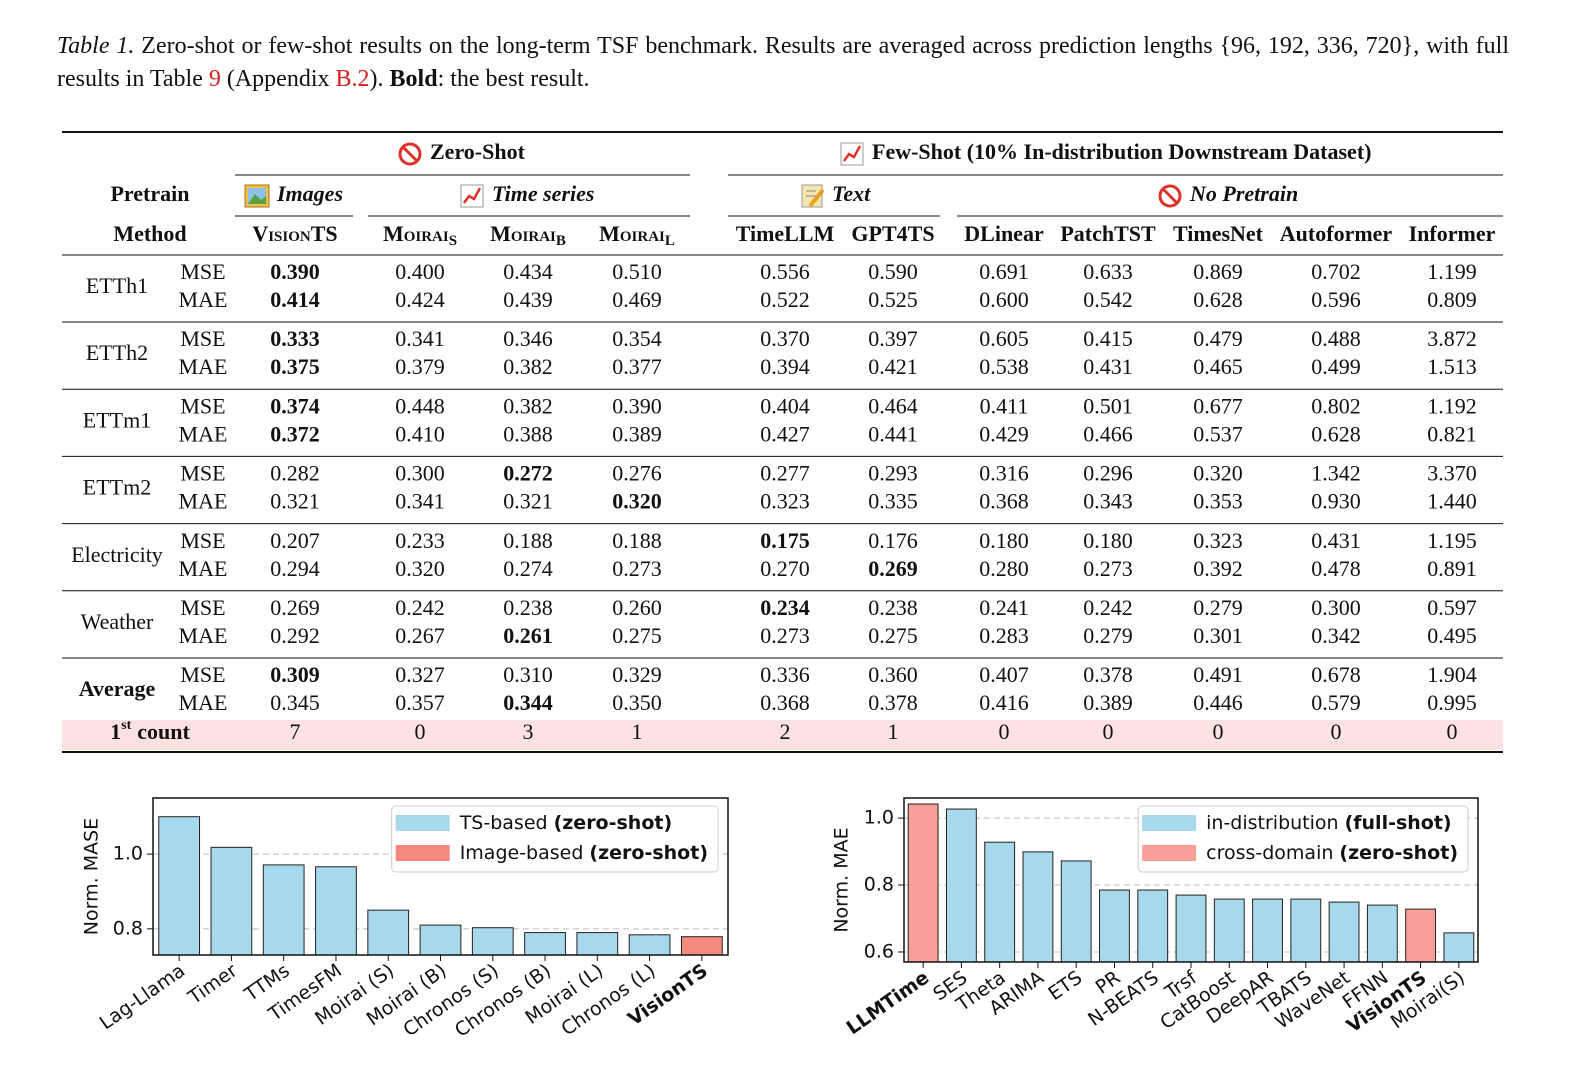 Image resolution: width=1580 pixels, height=1085 pixels. What do you see at coordinates (1004, 271) in the screenshot?
I see `table-cell: 0.691` at bounding box center [1004, 271].